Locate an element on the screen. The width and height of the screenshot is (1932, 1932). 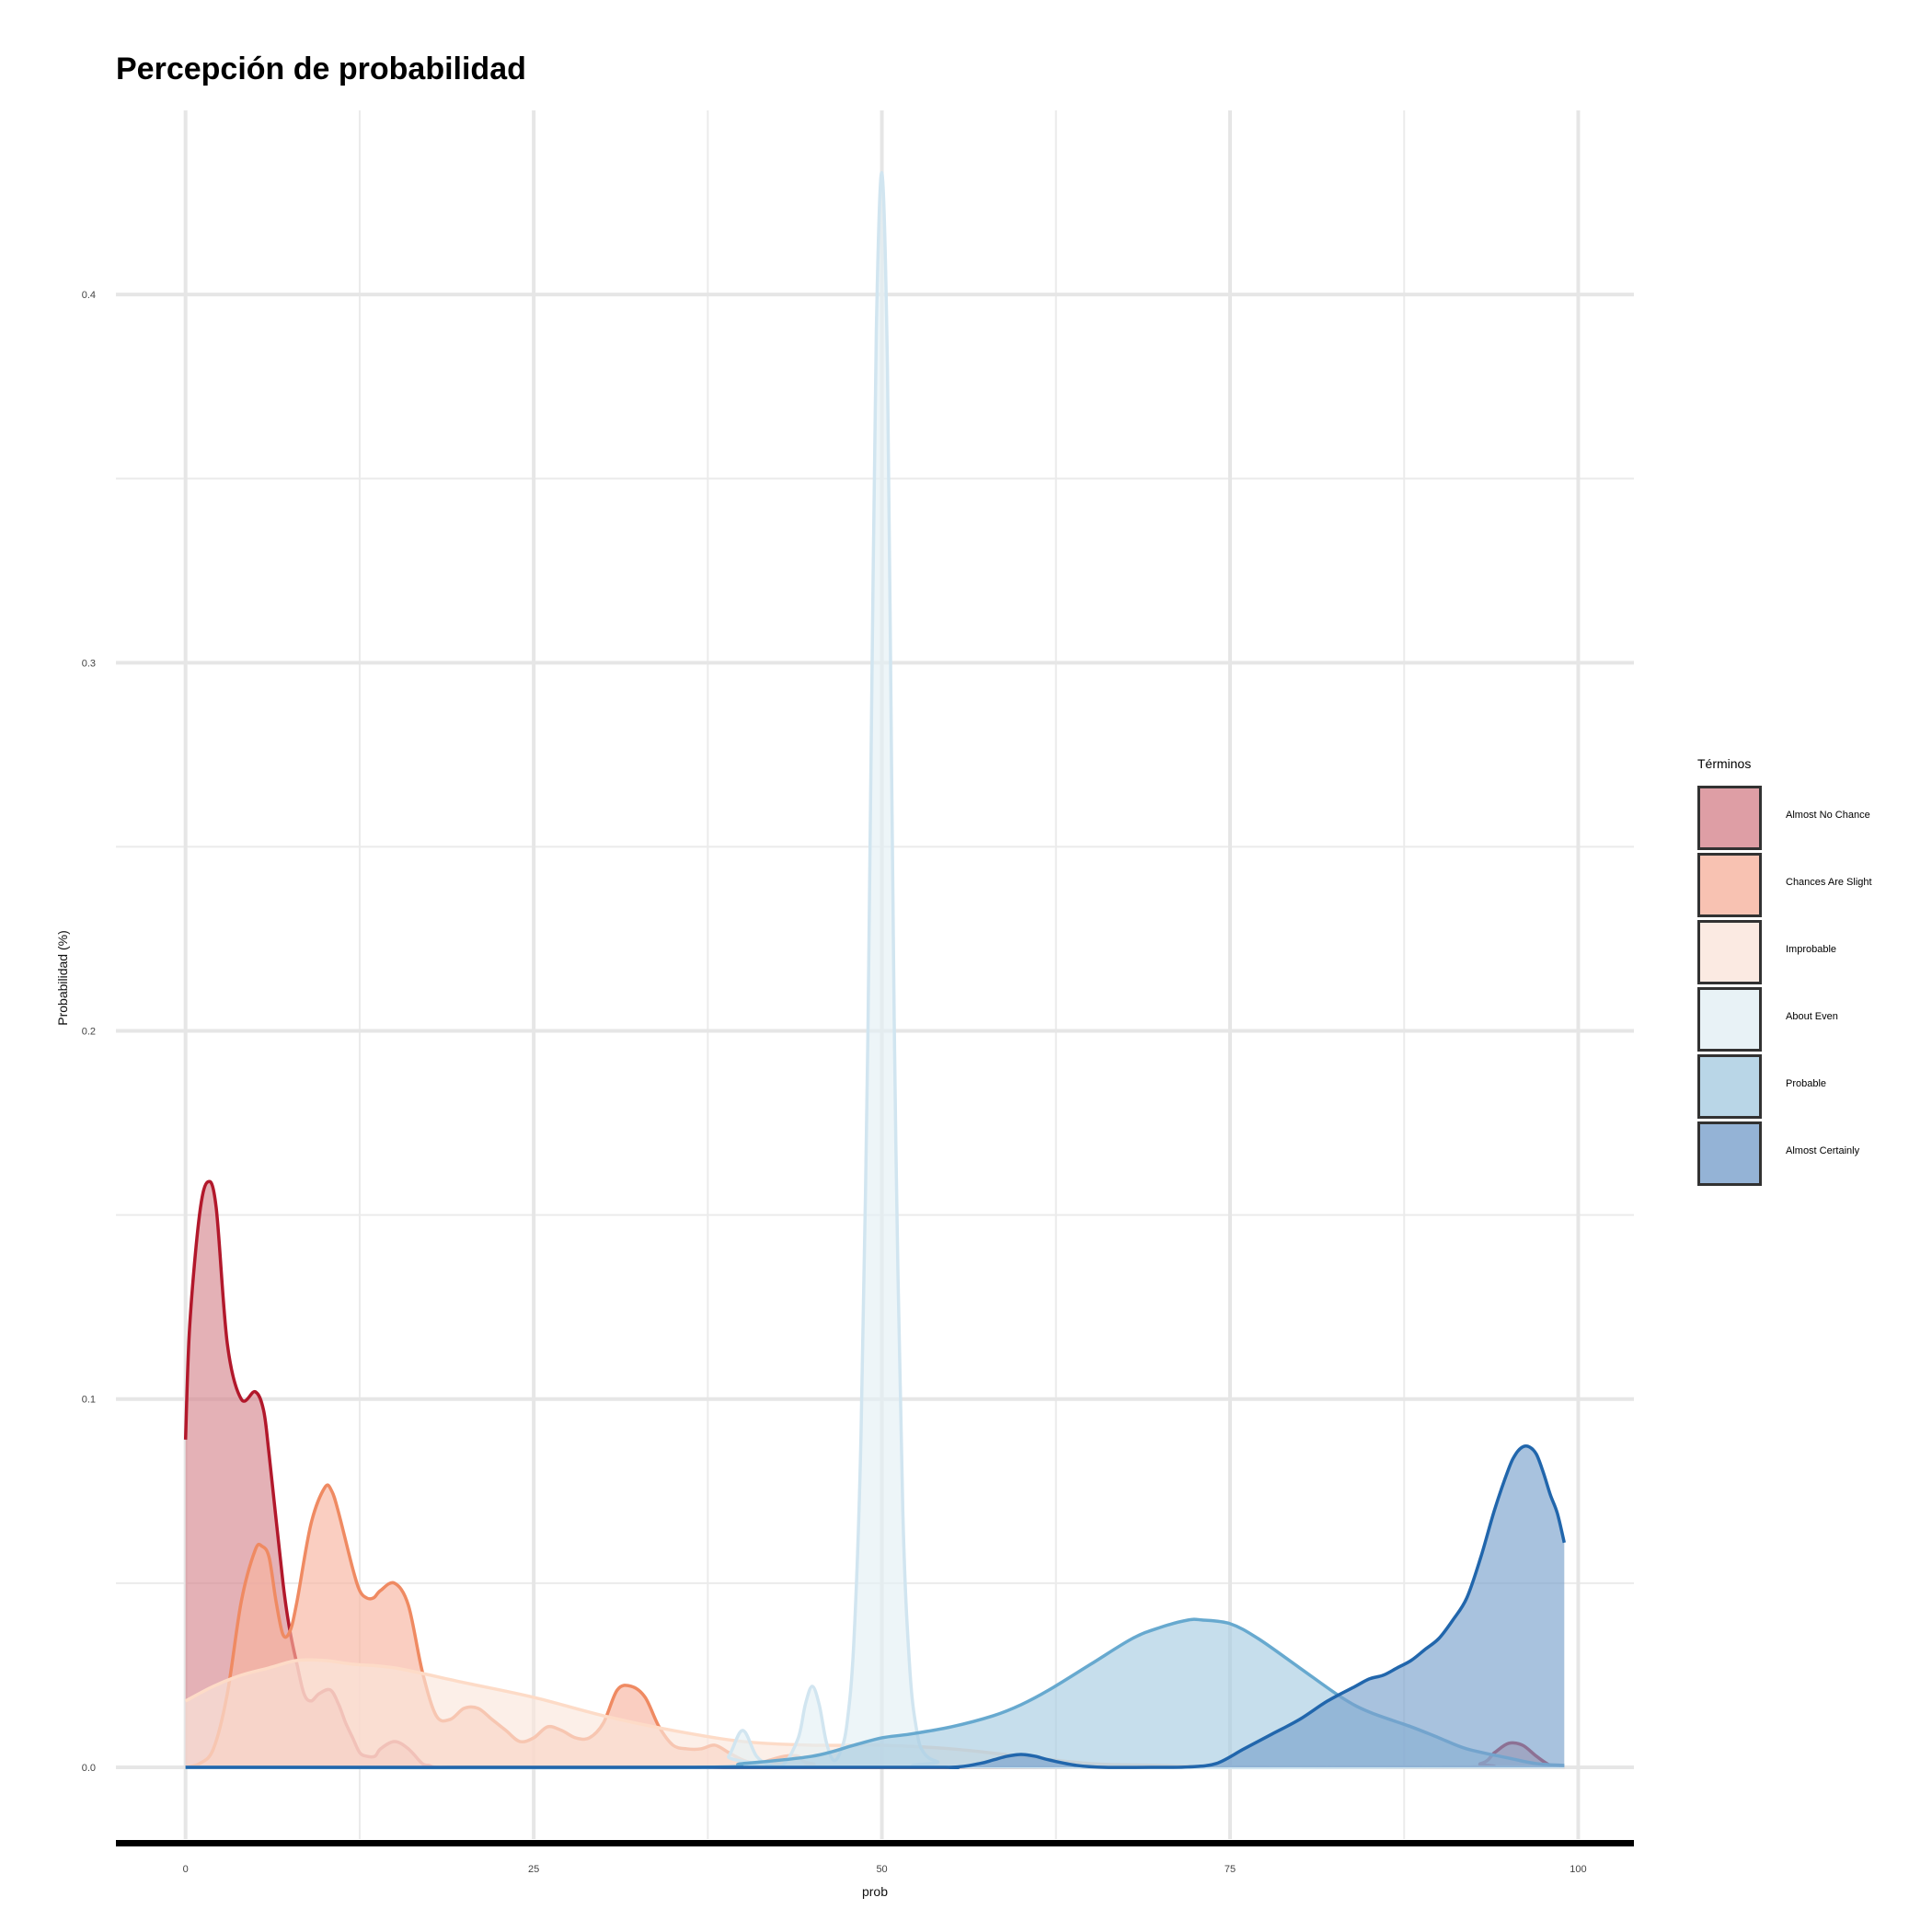
legend-title: Términos is located at coordinates (1724, 763).